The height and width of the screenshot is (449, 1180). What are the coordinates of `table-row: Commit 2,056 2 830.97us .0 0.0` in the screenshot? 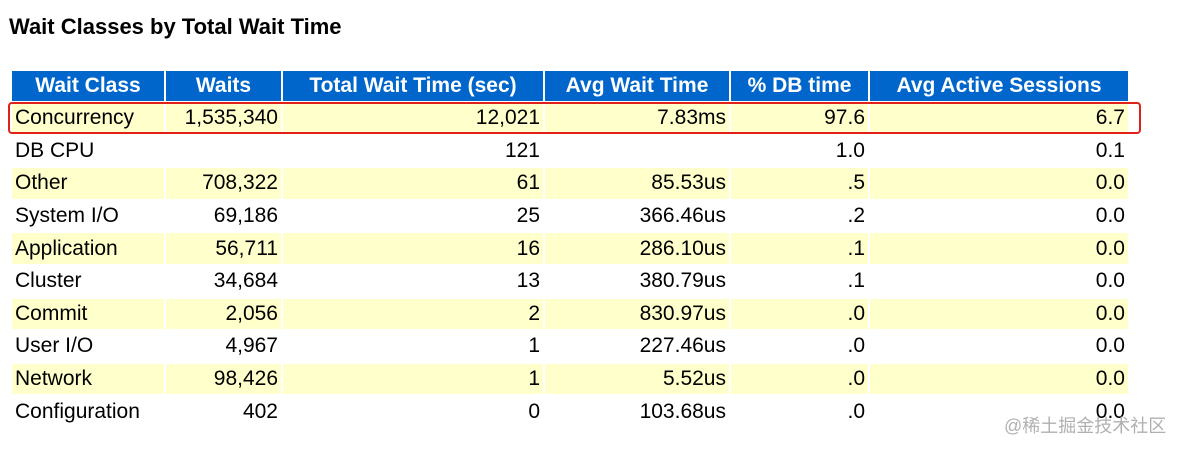 It's located at (570, 314).